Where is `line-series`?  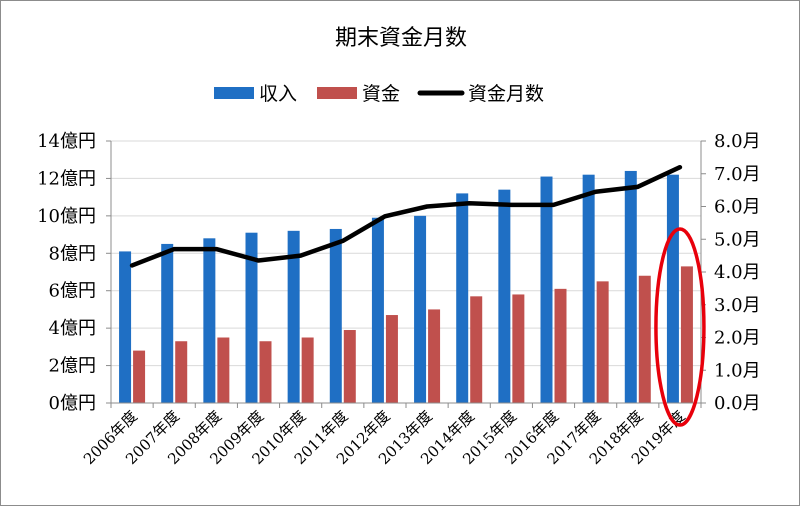
line-series is located at coordinates (406, 216).